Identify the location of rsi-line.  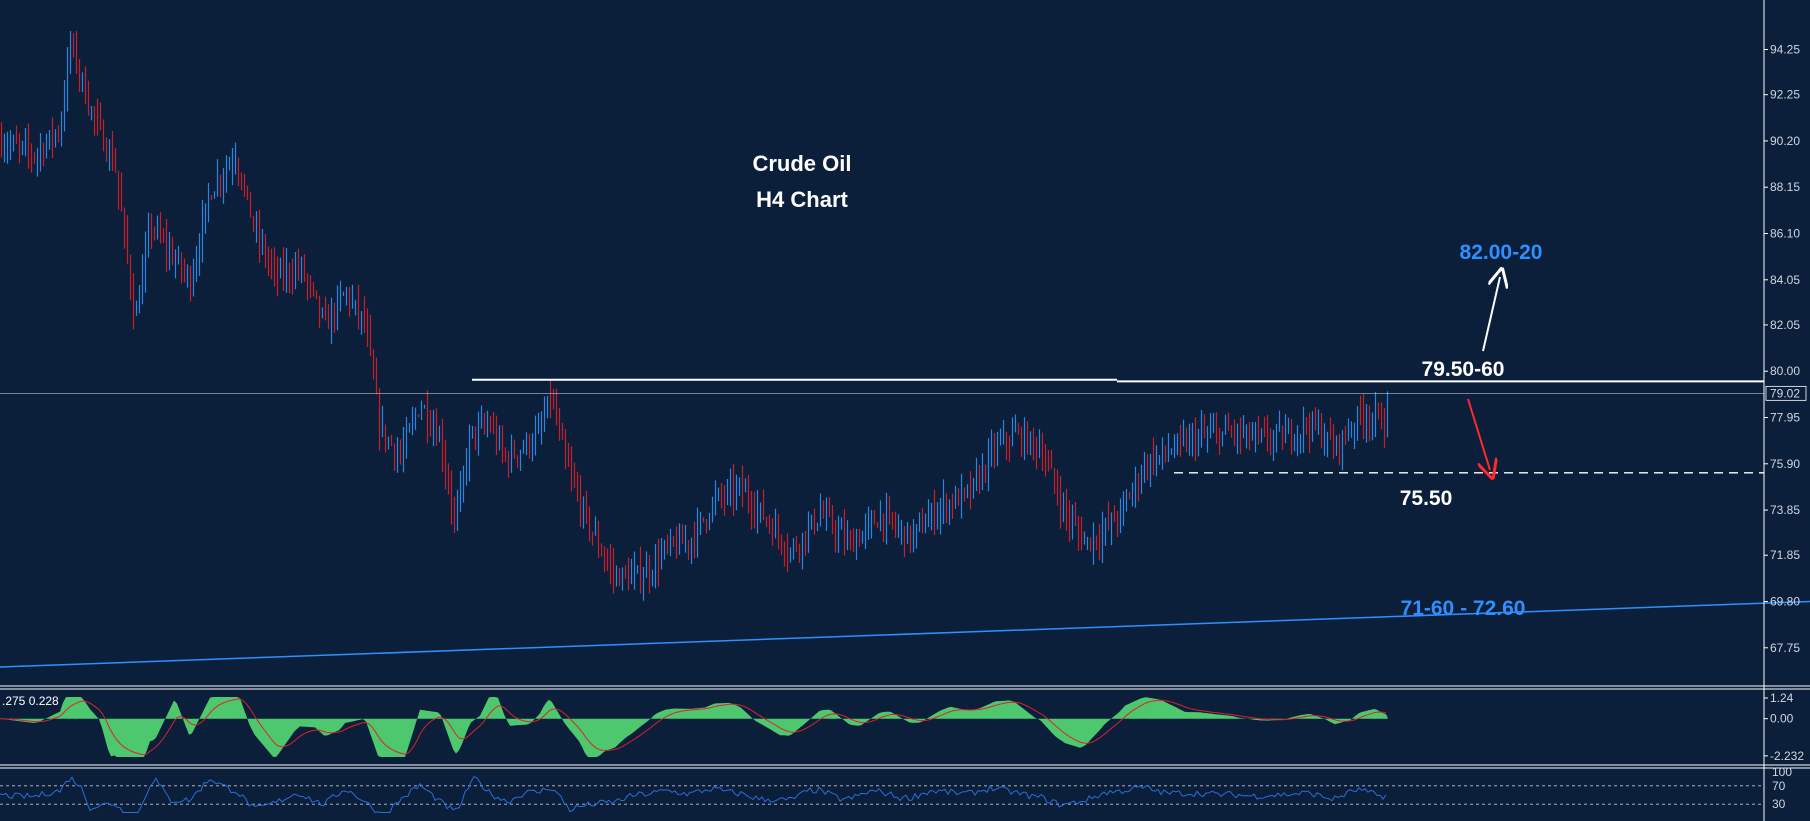
(693, 794).